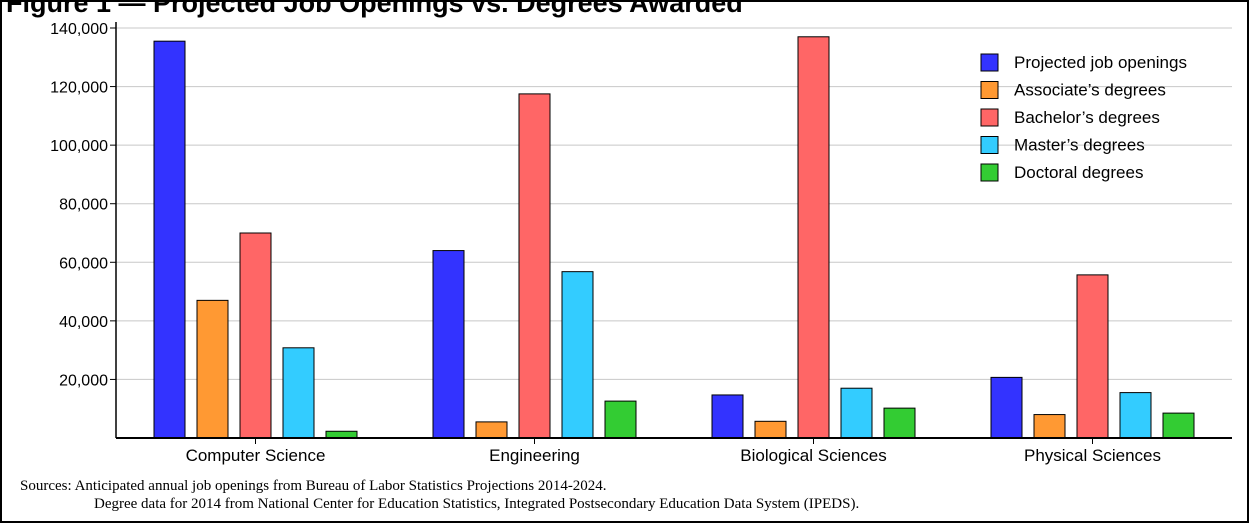 The height and width of the screenshot is (523, 1249). I want to click on legend-label: Bachelor’s degrees, so click(1087, 117).